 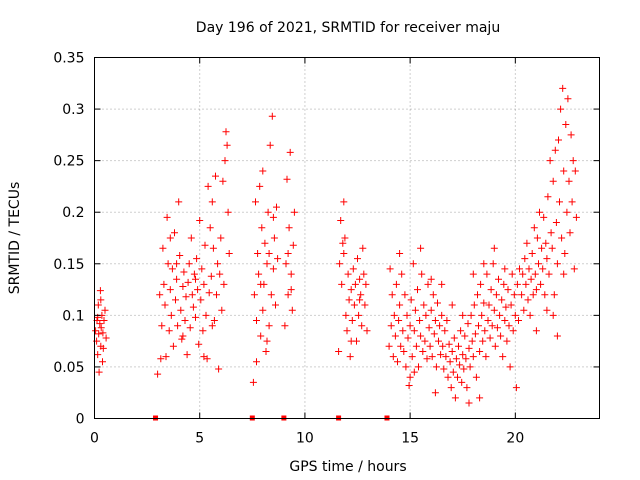 What do you see at coordinates (199, 439) in the screenshot?
I see `x-tick-label: 5` at bounding box center [199, 439].